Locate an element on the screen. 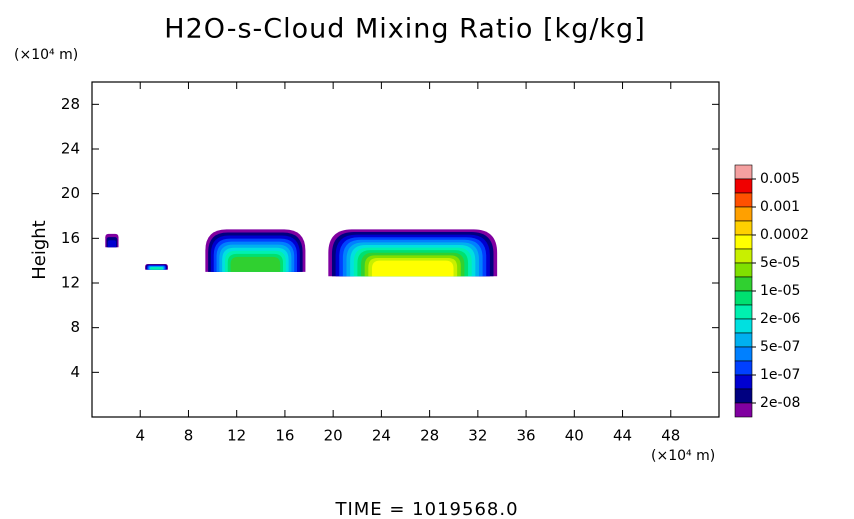  x-tick-label: 32 is located at coordinates (477, 436).